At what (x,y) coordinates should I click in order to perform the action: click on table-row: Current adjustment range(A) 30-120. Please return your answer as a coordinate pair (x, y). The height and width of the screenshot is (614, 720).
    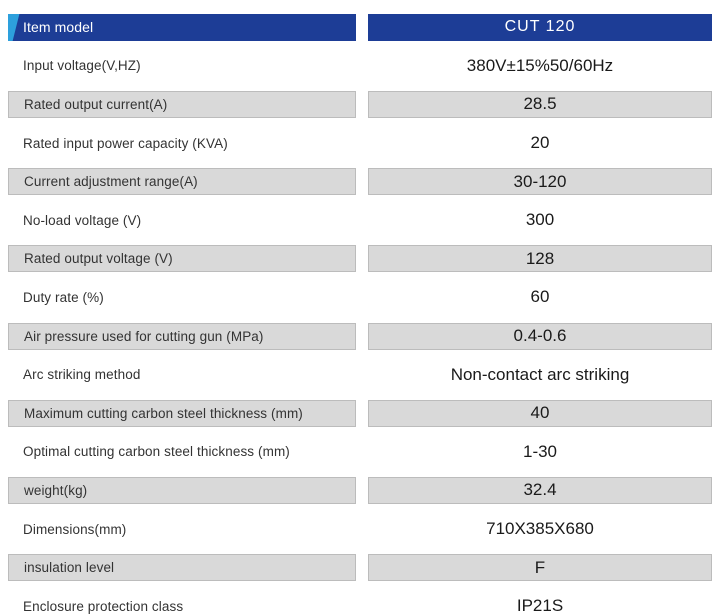
    Looking at the image, I should click on (360, 181).